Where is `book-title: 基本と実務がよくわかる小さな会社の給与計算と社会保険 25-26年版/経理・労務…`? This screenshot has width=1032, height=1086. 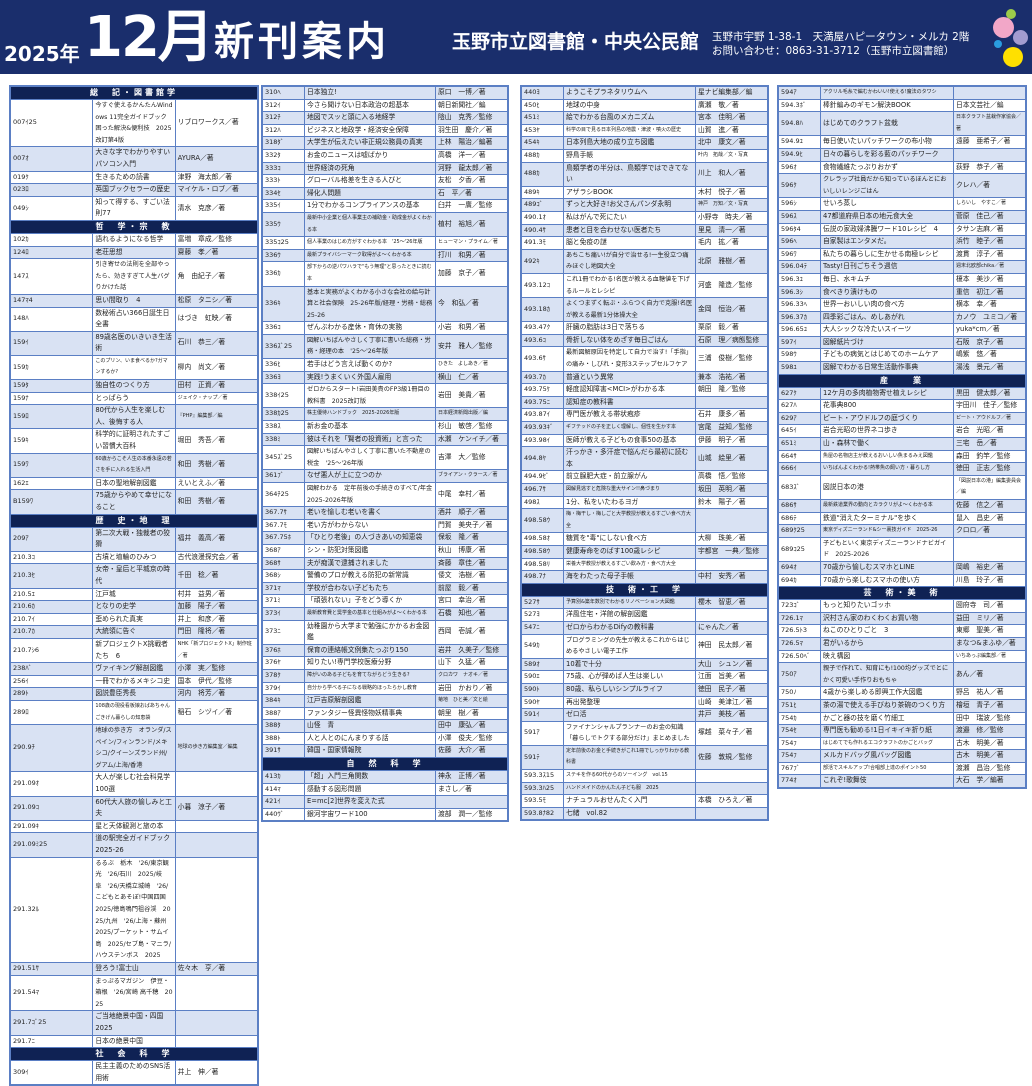 book-title: 基本と実務がよくわかる小さな会社の給与計算と社会保険 25-26年版/経理・労務… is located at coordinates (370, 304).